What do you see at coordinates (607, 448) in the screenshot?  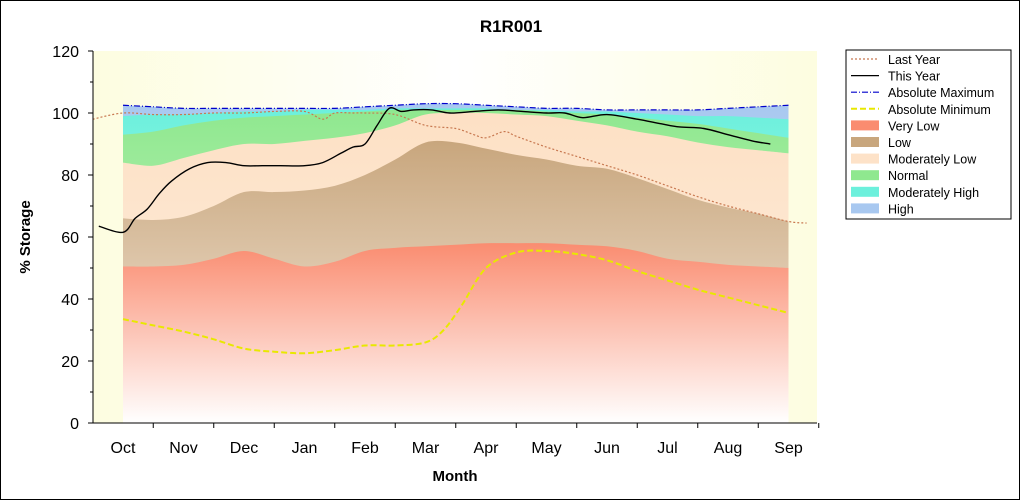 I see `x-tick-label-jun: Jun` at bounding box center [607, 448].